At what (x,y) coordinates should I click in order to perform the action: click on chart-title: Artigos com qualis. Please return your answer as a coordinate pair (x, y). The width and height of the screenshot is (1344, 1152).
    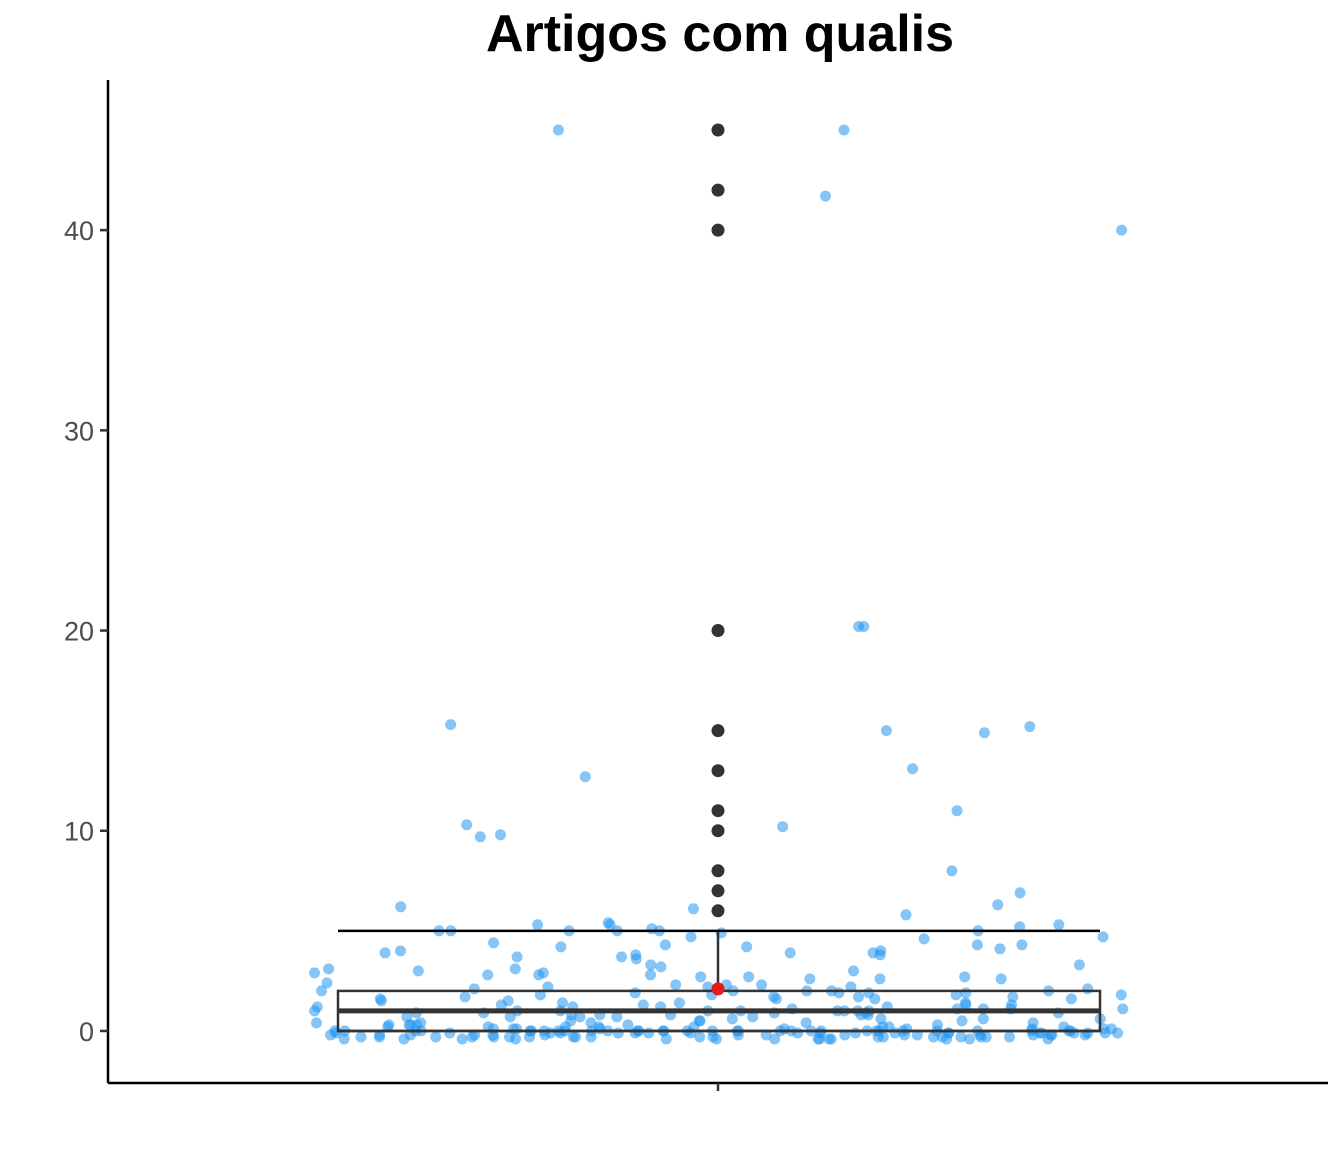
    Looking at the image, I should click on (720, 34).